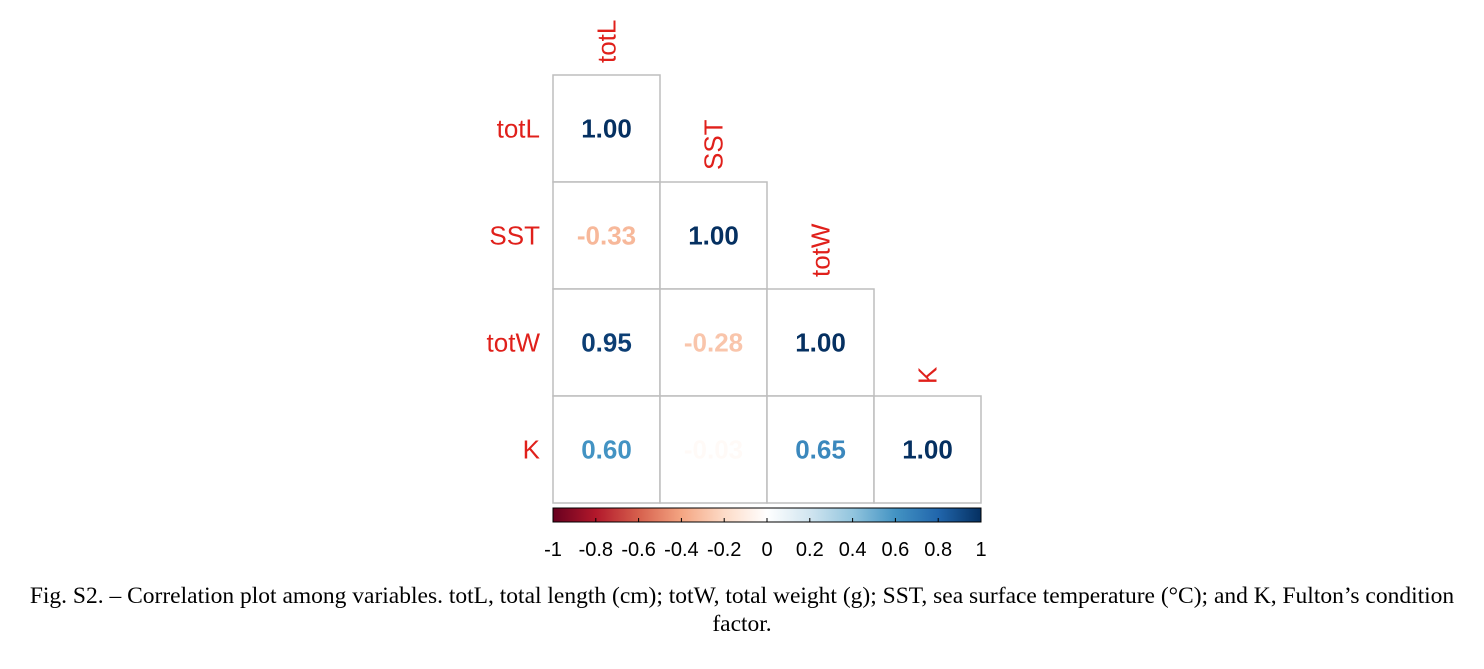  I want to click on column-label-K: K, so click(928, 375).